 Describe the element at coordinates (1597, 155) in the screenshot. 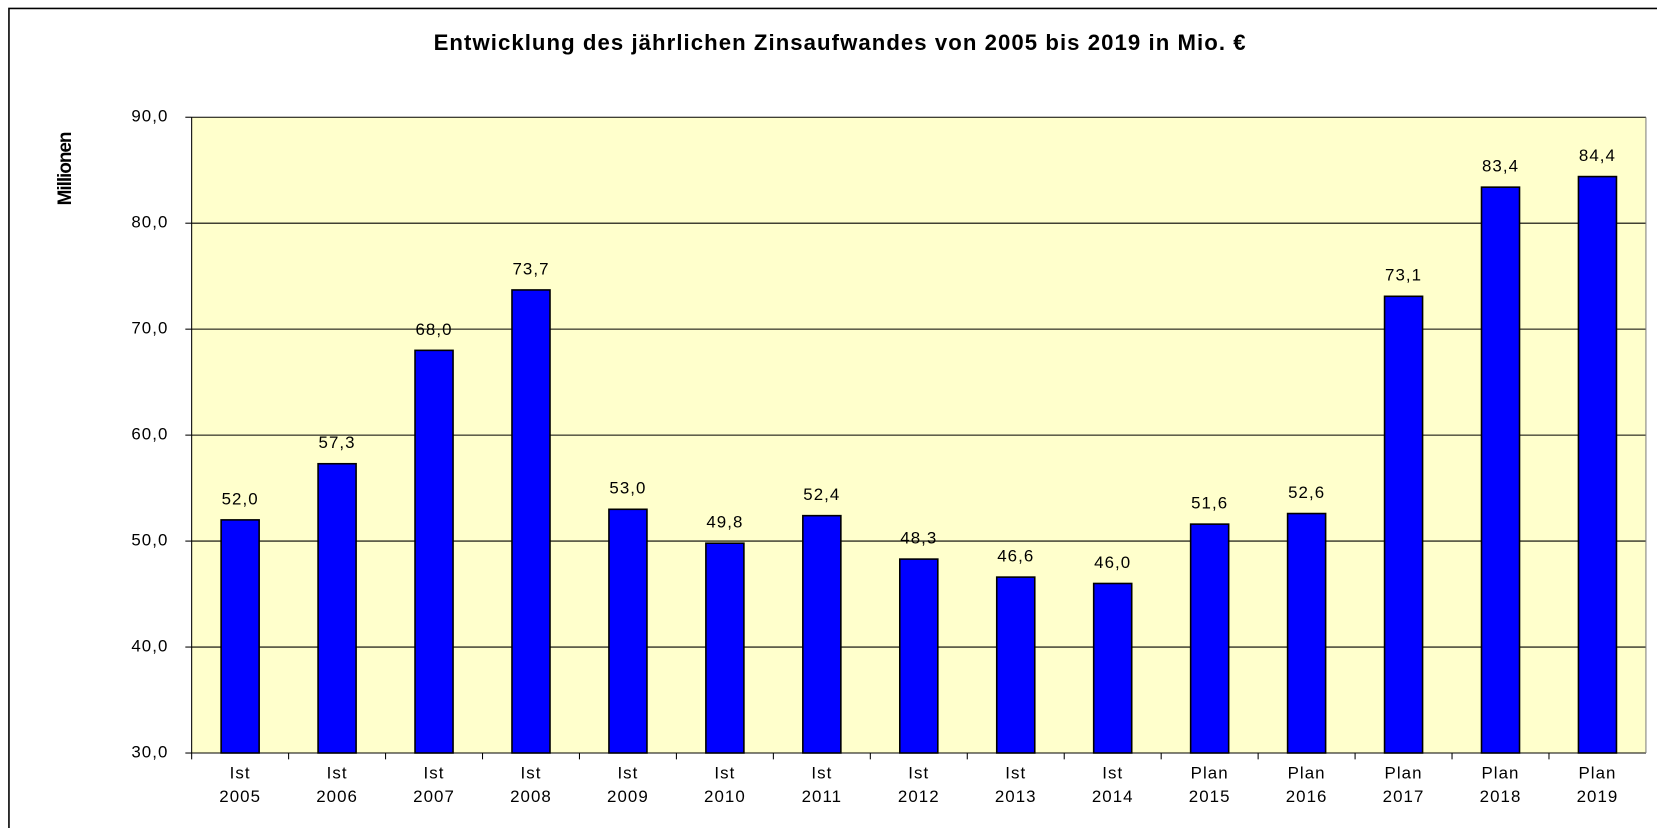

I see `value-label: 84,4` at that location.